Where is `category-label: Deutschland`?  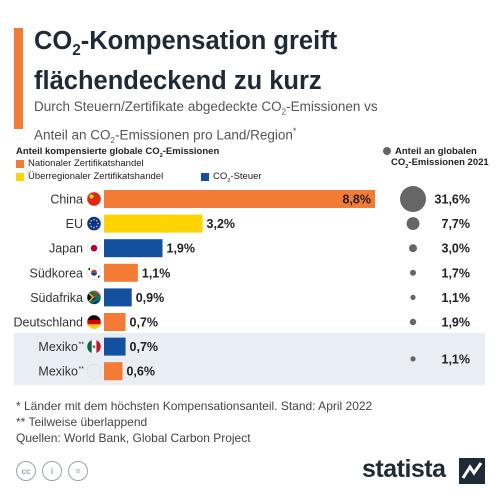
category-label: Deutschland is located at coordinates (49, 323).